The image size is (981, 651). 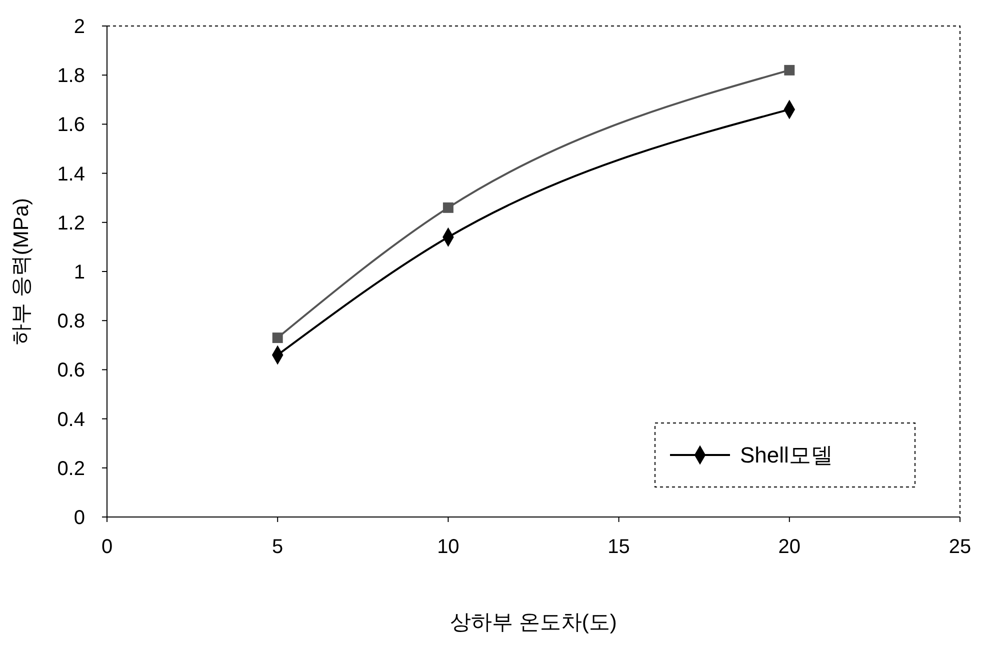 I want to click on y-tick-label: 1.2, so click(x=71, y=223).